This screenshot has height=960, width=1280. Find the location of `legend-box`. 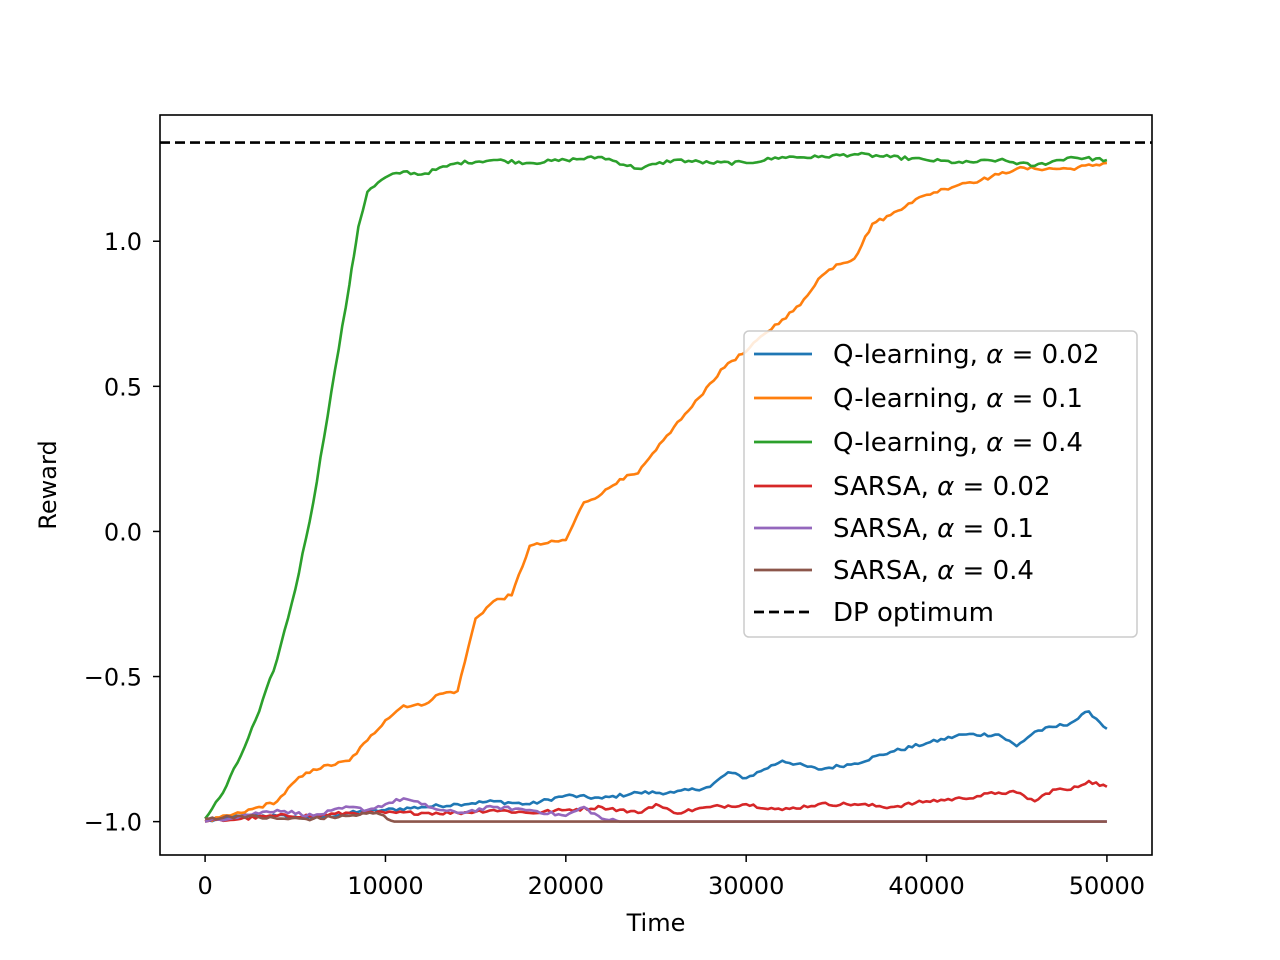

legend-box is located at coordinates (940, 484).